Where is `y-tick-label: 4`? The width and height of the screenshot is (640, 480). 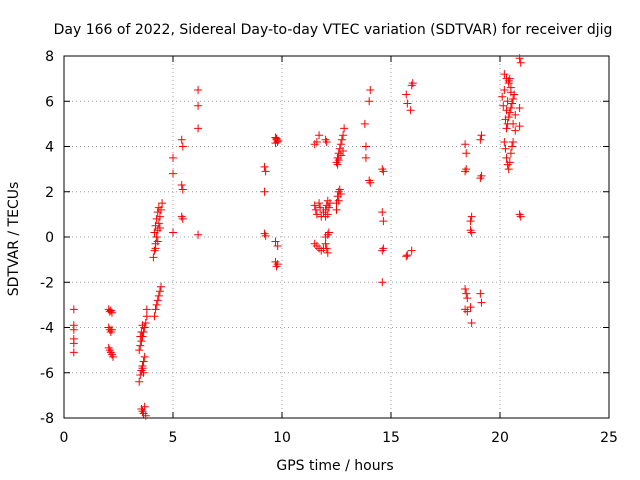
y-tick-label: 4 is located at coordinates (49, 148).